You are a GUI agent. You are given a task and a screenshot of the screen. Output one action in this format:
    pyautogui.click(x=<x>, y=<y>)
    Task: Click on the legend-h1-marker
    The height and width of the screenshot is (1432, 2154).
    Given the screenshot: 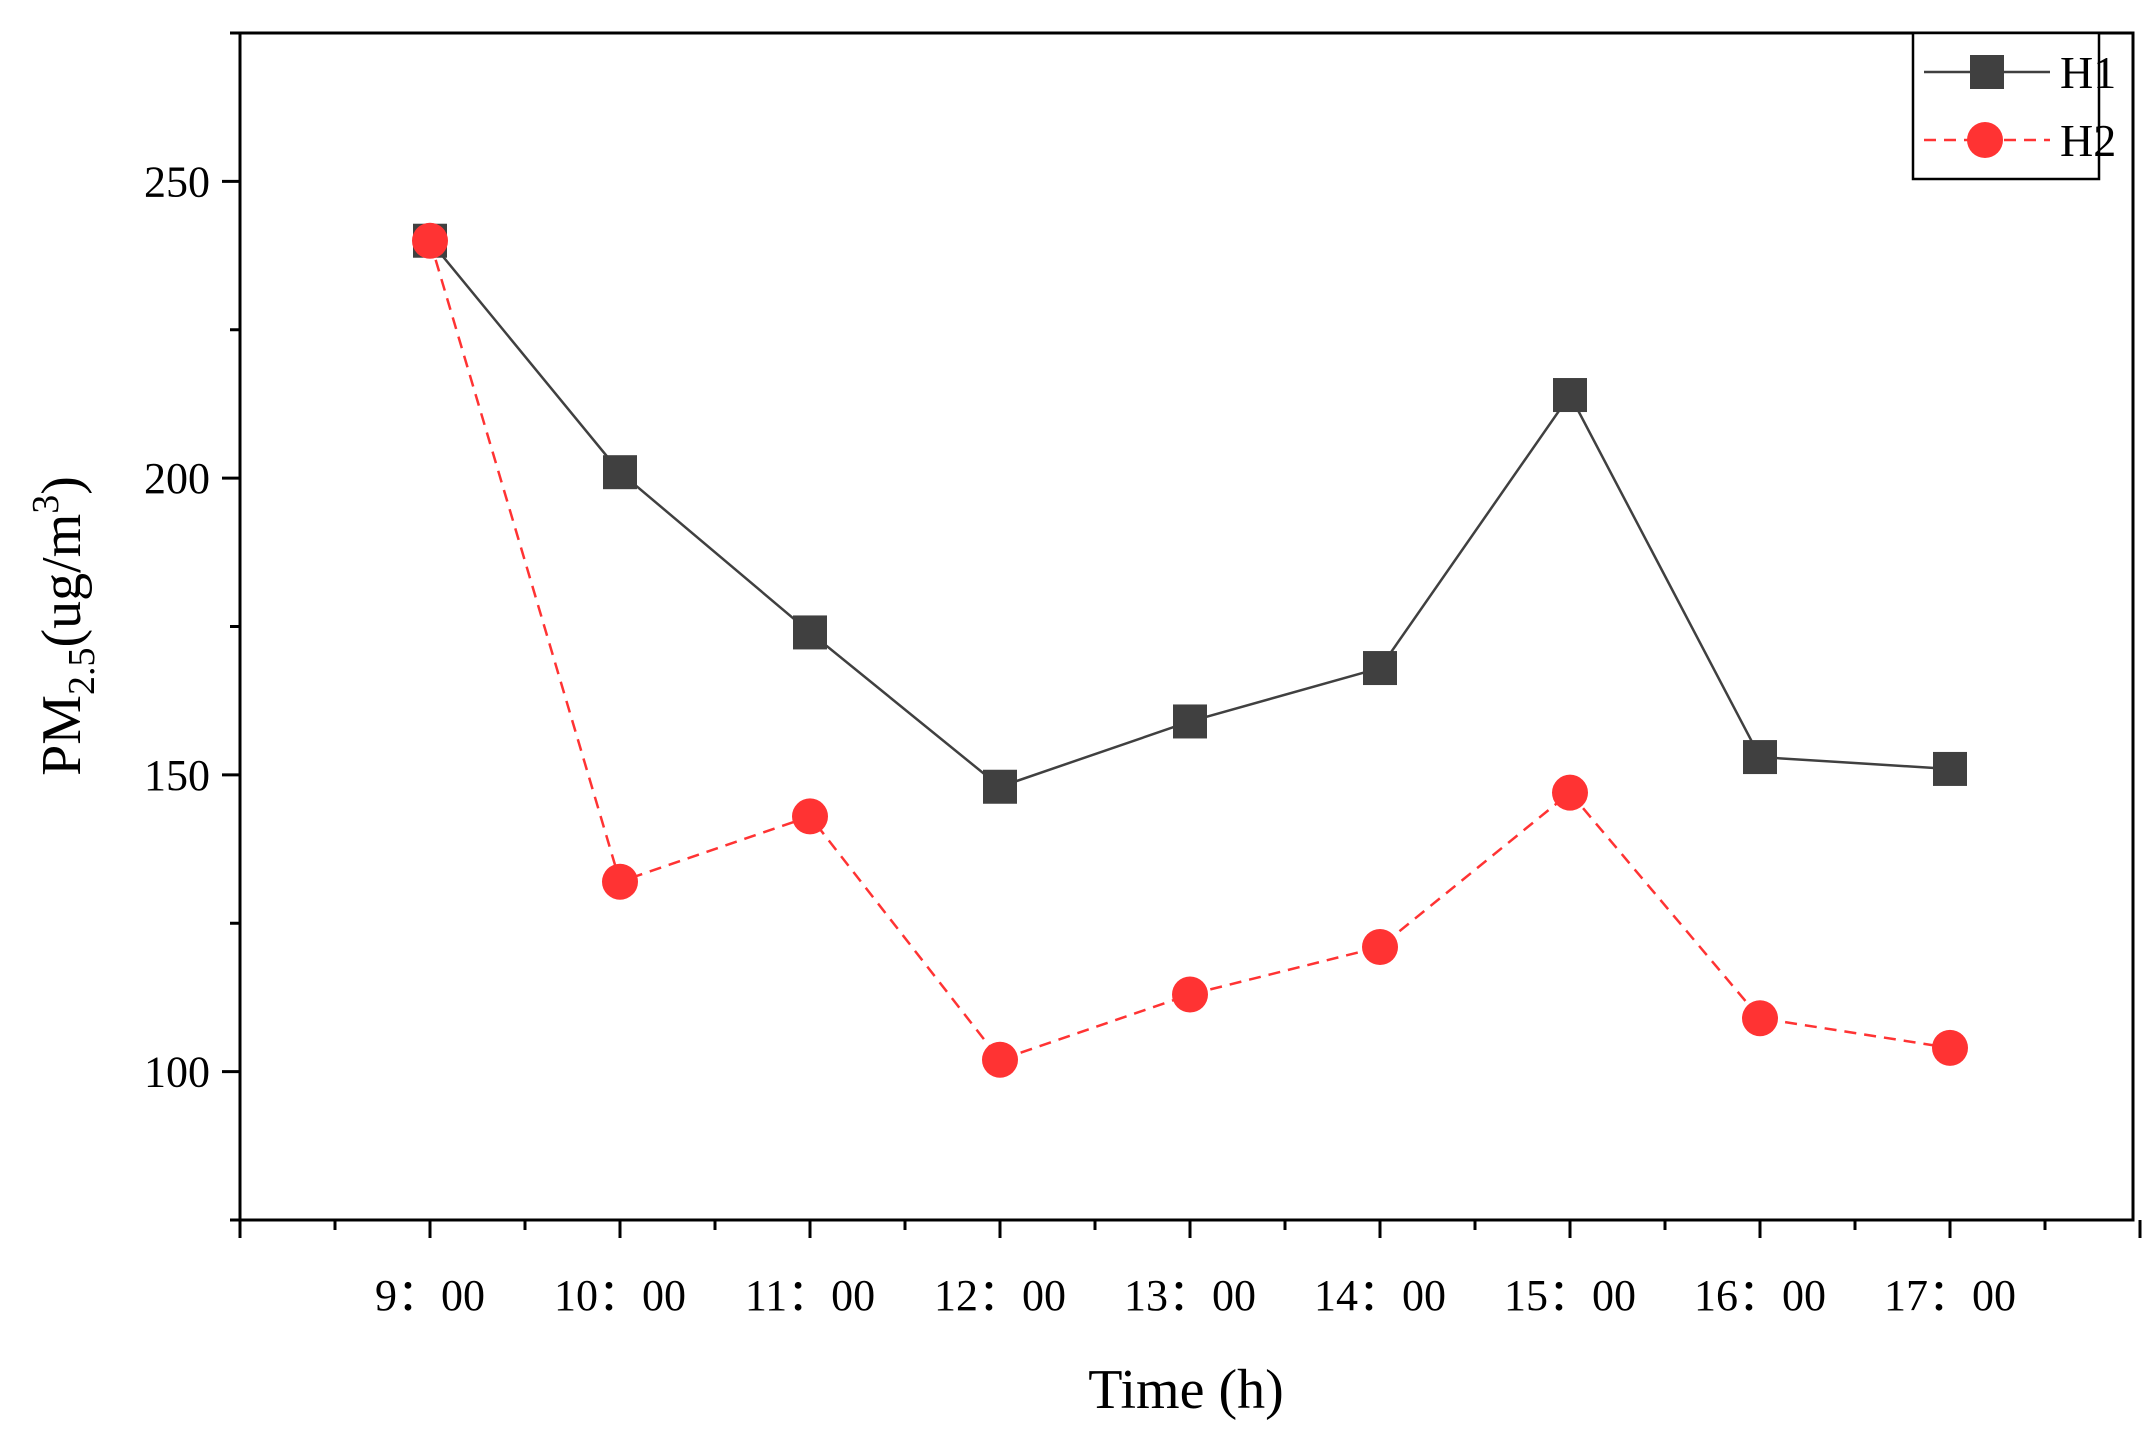 What is the action you would take?
    pyautogui.click(x=1987, y=72)
    